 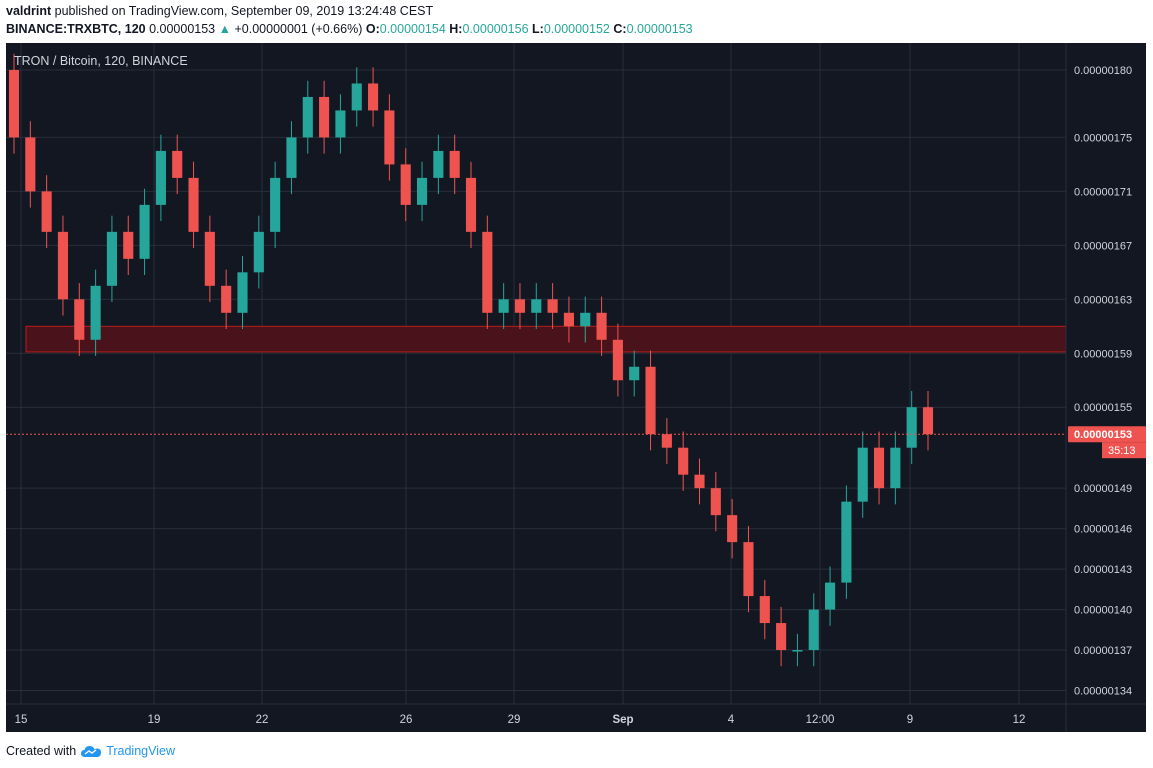 I want to click on open-label: O:, so click(x=372, y=29).